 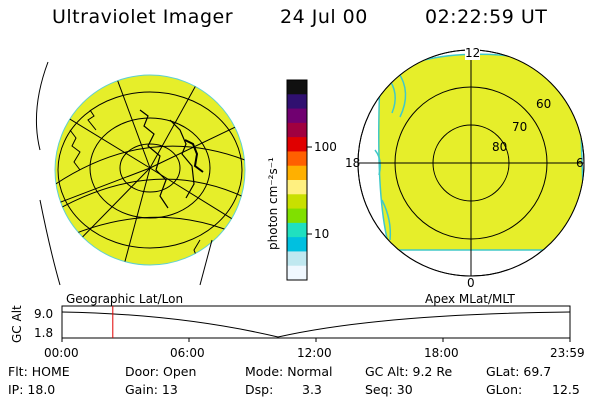 What do you see at coordinates (151, 389) in the screenshot?
I see `info-gain: Gain: 13` at bounding box center [151, 389].